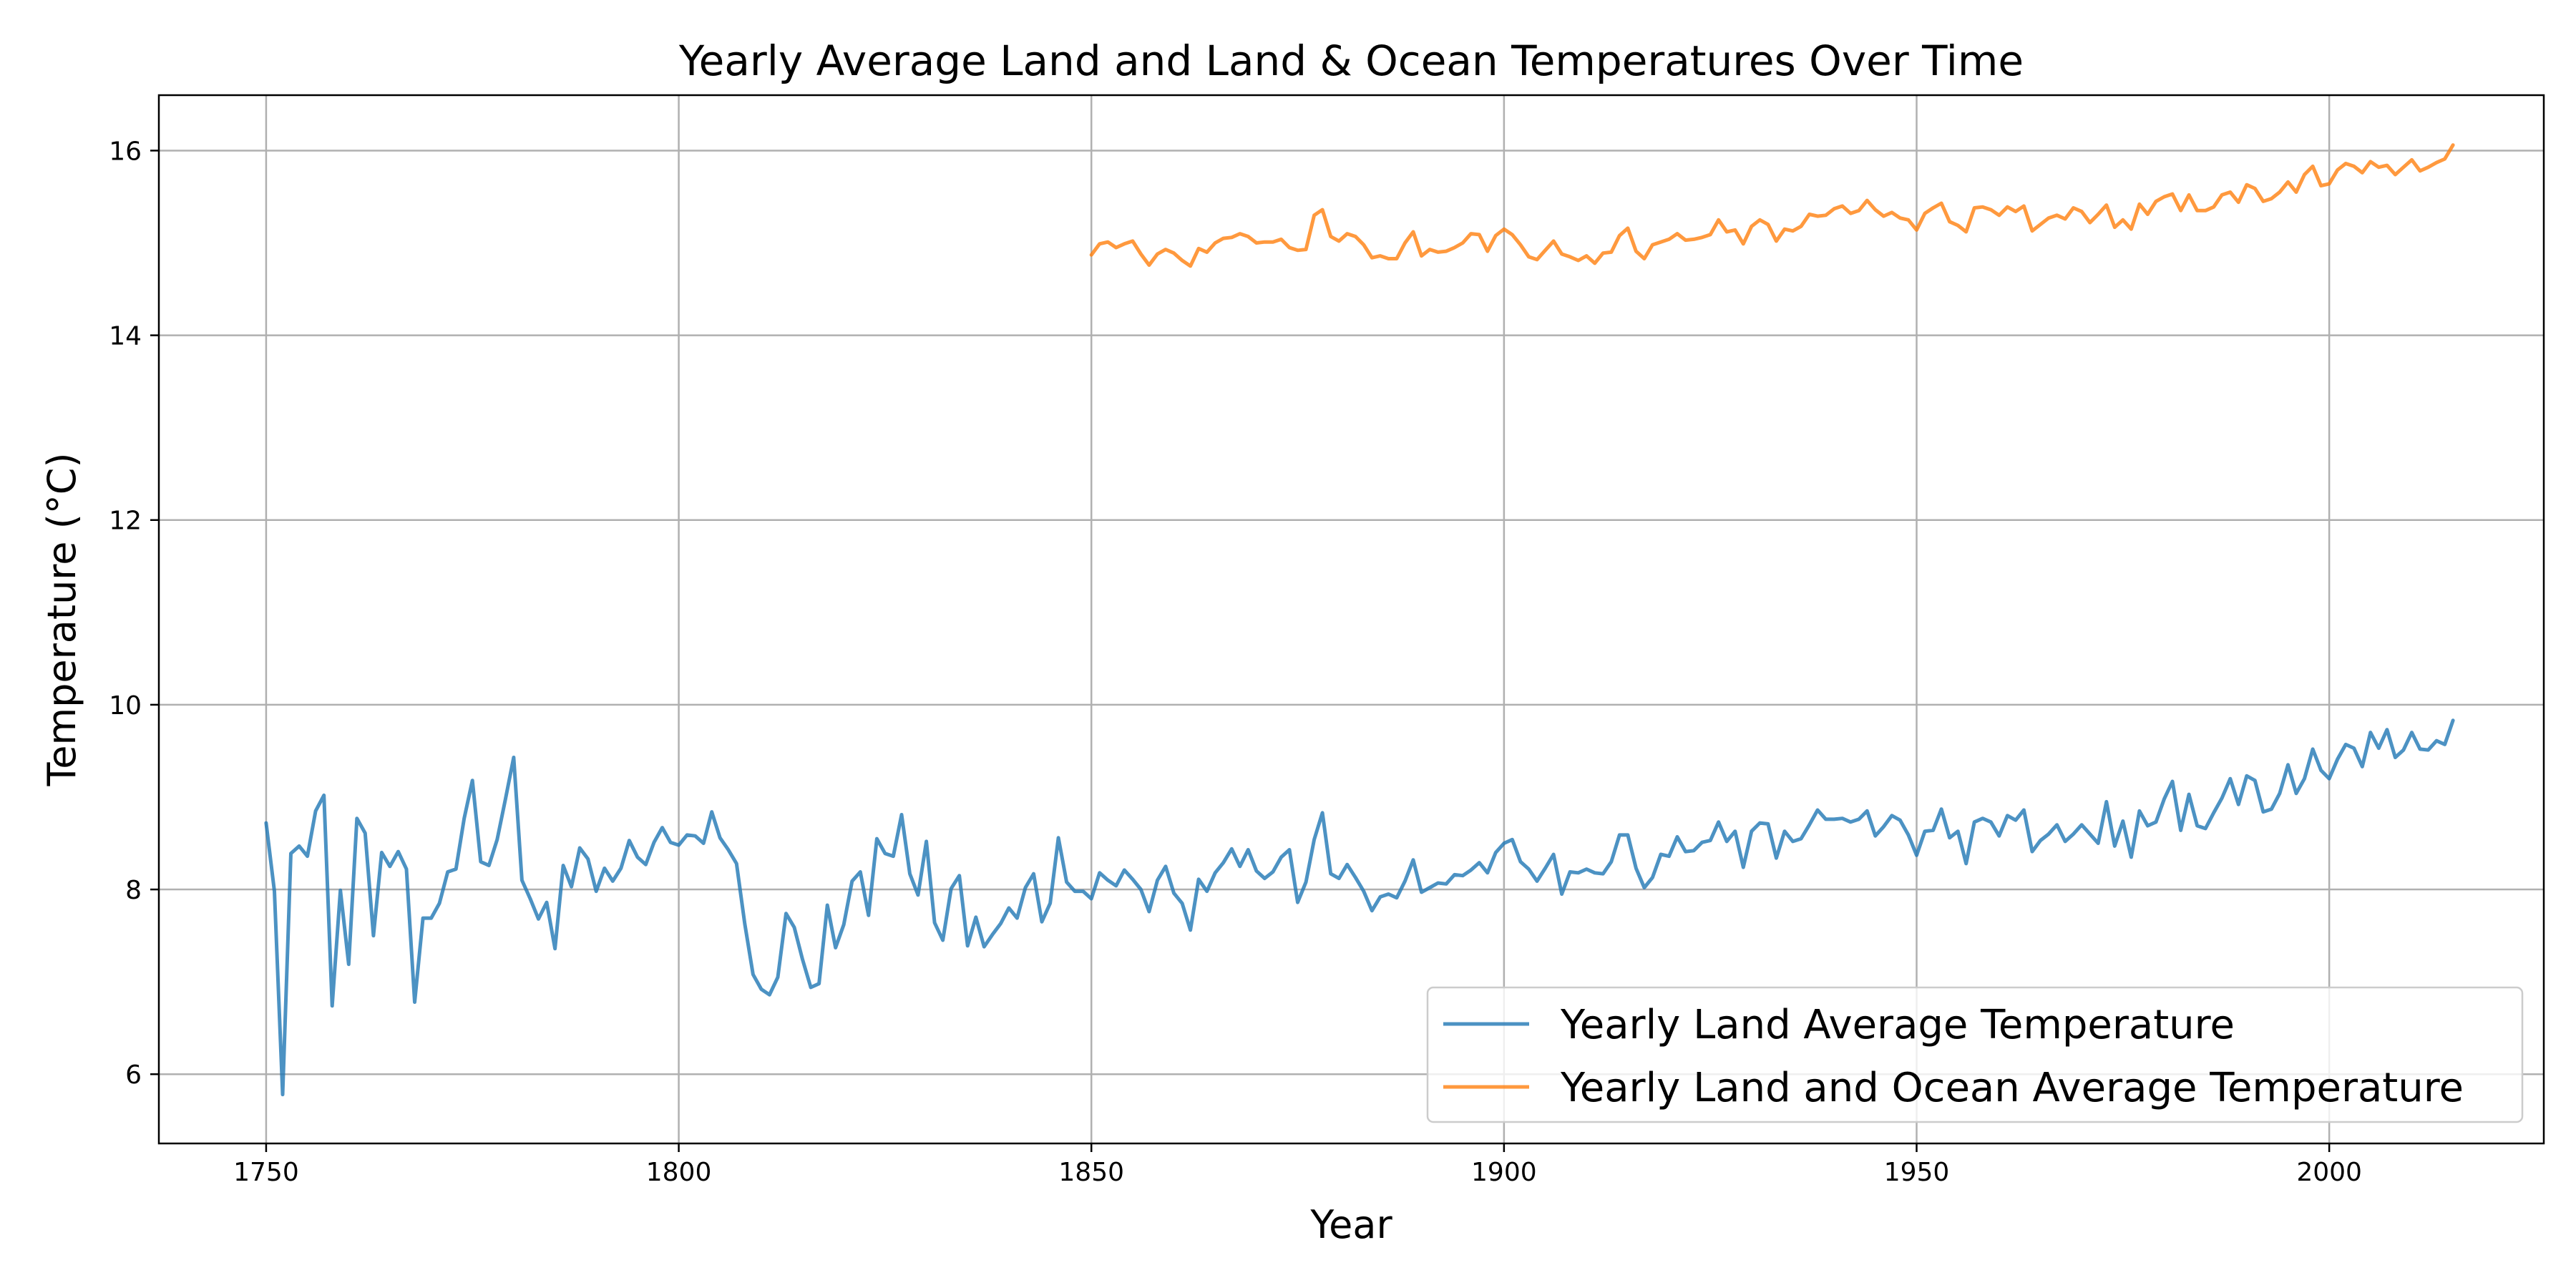 This screenshot has width=2576, height=1288. What do you see at coordinates (679, 1172) in the screenshot?
I see `x-tick-label-1800: 1800` at bounding box center [679, 1172].